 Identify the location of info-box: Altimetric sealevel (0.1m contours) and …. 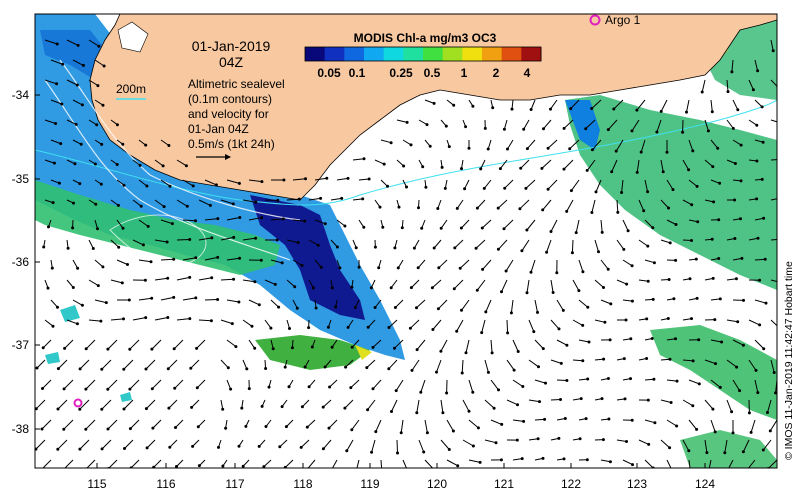
(236, 118).